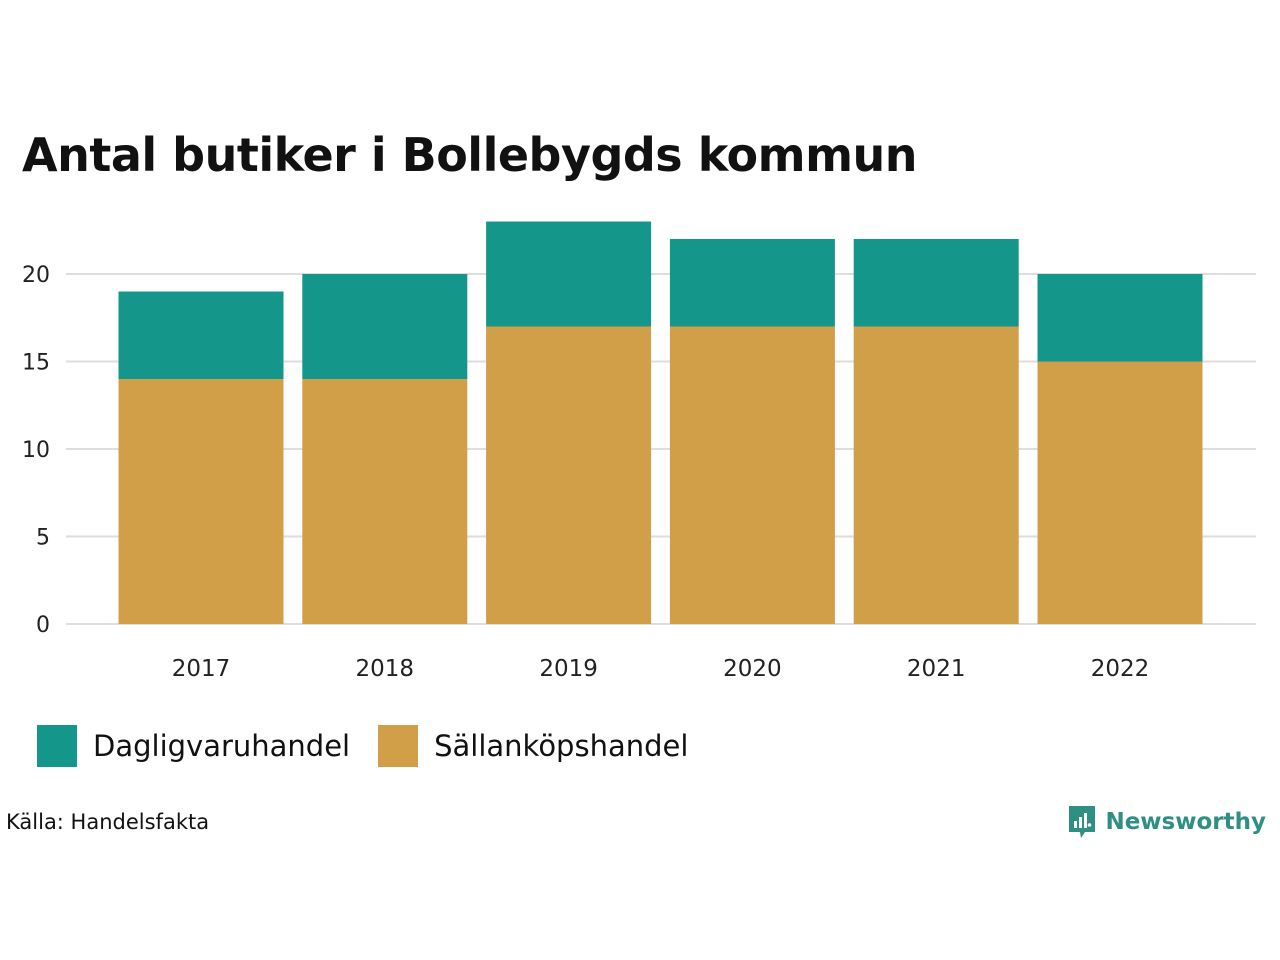  Describe the element at coordinates (752, 669) in the screenshot. I see `x-tick-label: 2020` at that location.